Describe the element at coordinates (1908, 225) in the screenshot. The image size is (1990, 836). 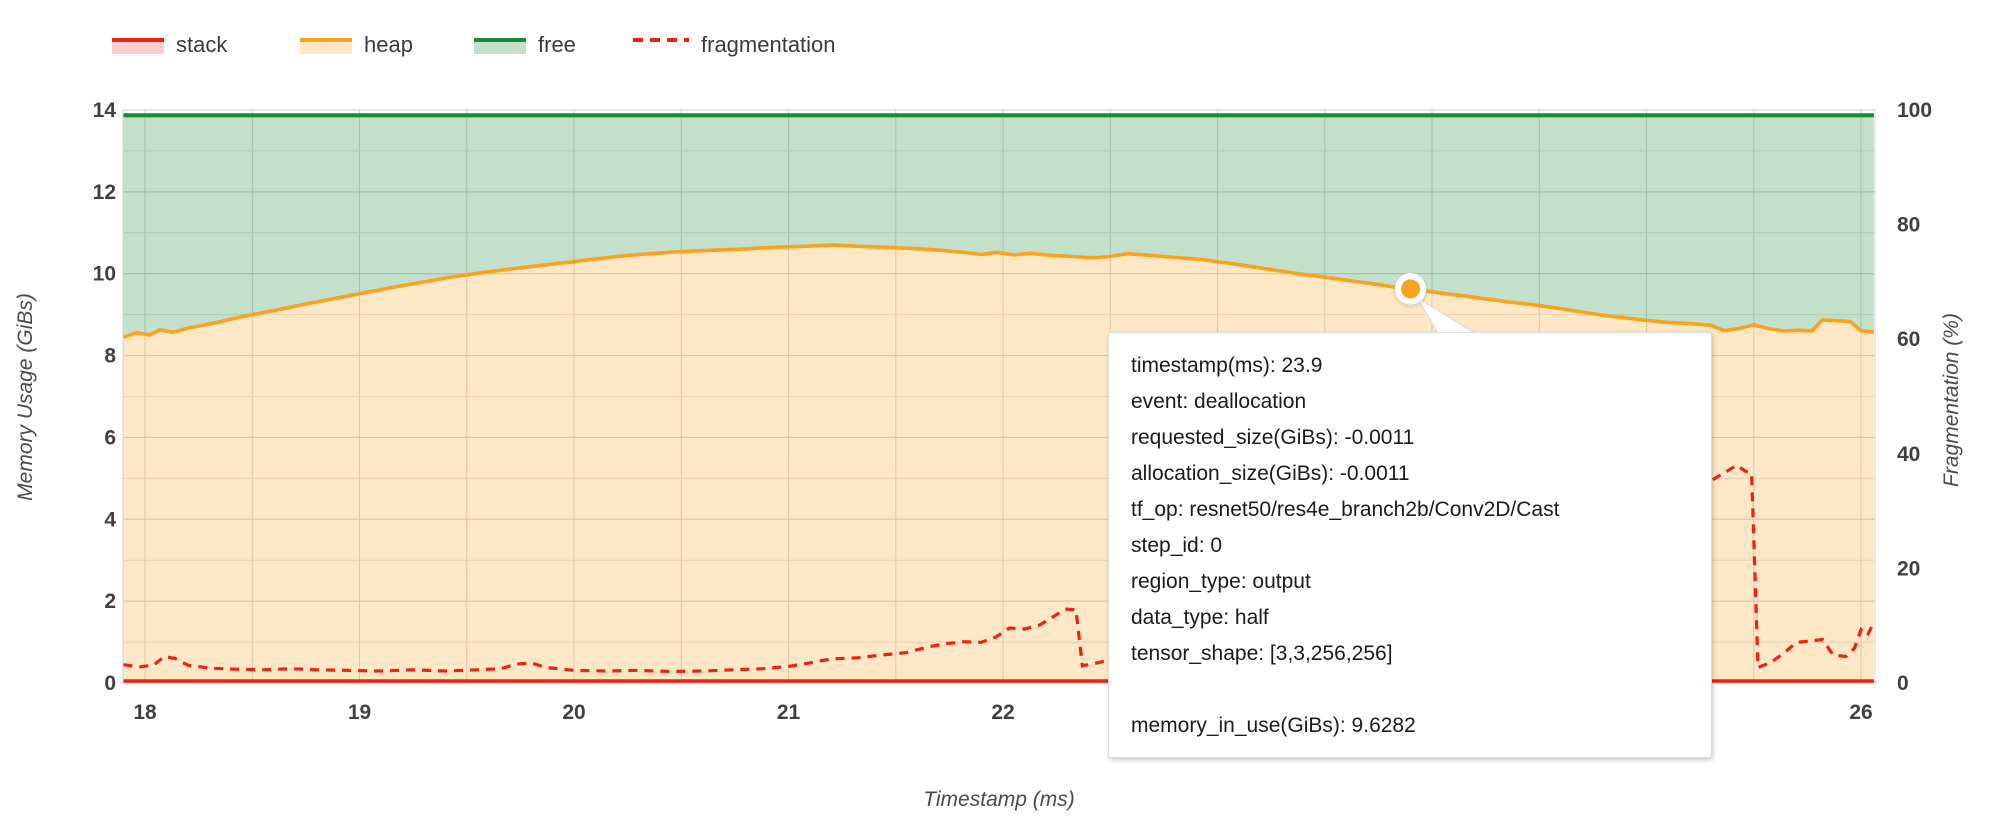
I see `y-tick-label-right: 80` at that location.